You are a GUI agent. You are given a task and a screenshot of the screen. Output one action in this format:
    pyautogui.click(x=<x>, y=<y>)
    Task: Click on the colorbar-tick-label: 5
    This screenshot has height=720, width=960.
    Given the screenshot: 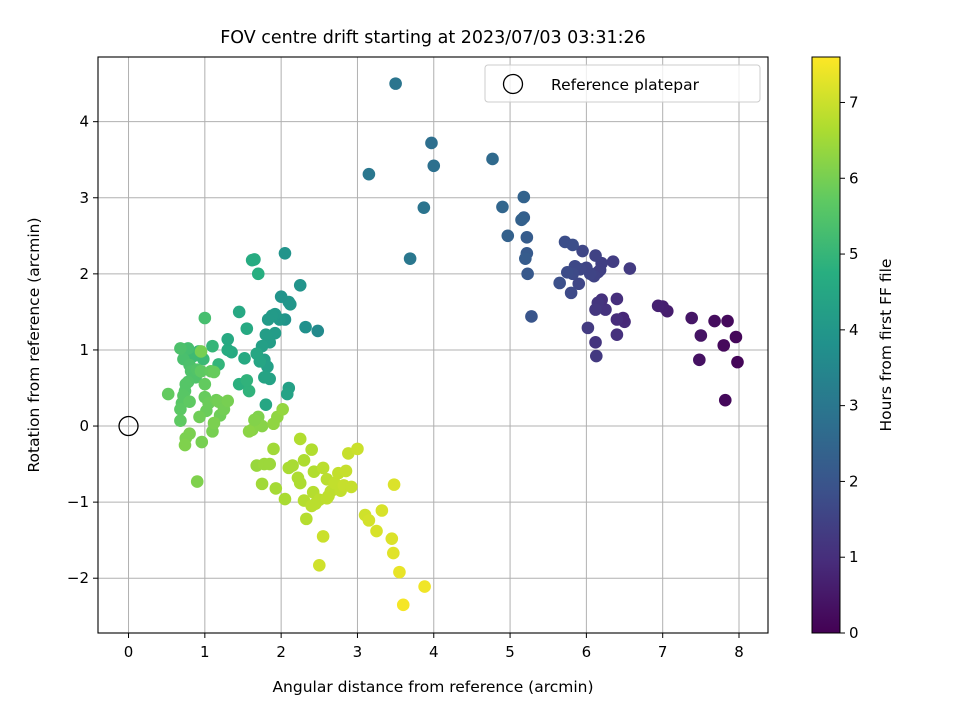 What is the action you would take?
    pyautogui.click(x=854, y=254)
    